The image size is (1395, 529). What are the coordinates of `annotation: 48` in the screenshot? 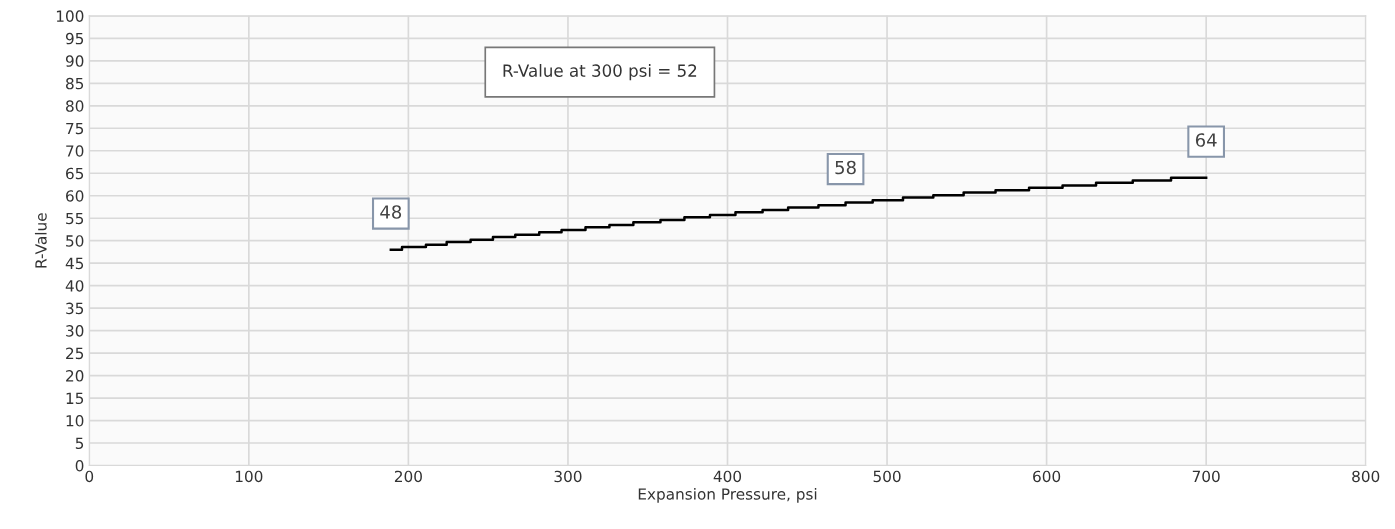 It's located at (391, 212).